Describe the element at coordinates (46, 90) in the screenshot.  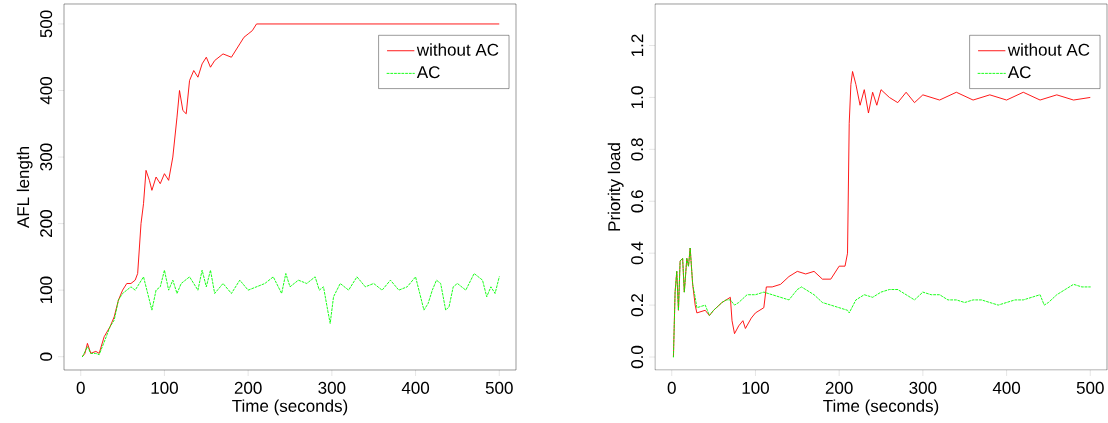
I see `y-tick-label: 400` at that location.